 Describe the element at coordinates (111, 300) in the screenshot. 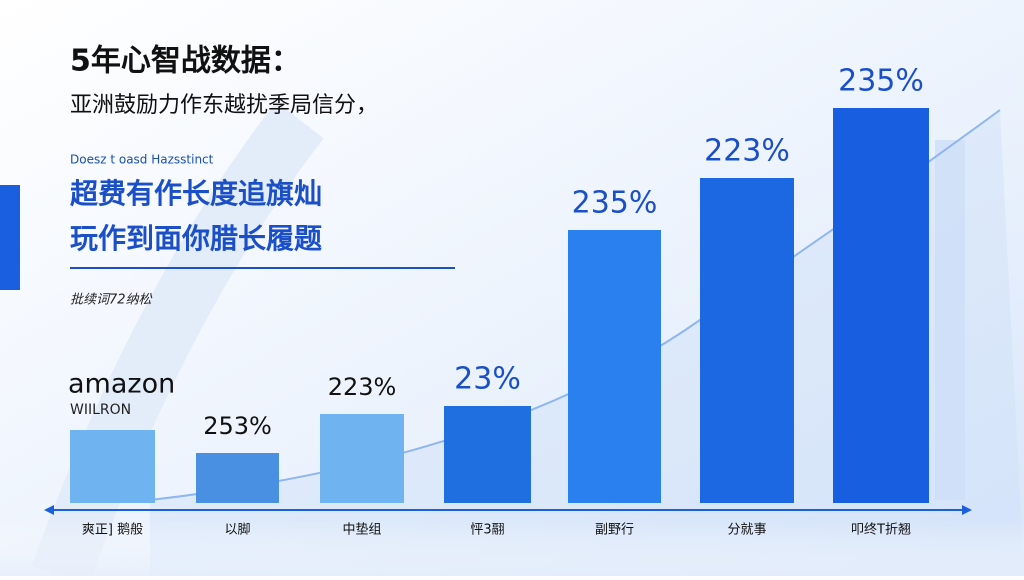

I see `note: 批续词72纳松` at that location.